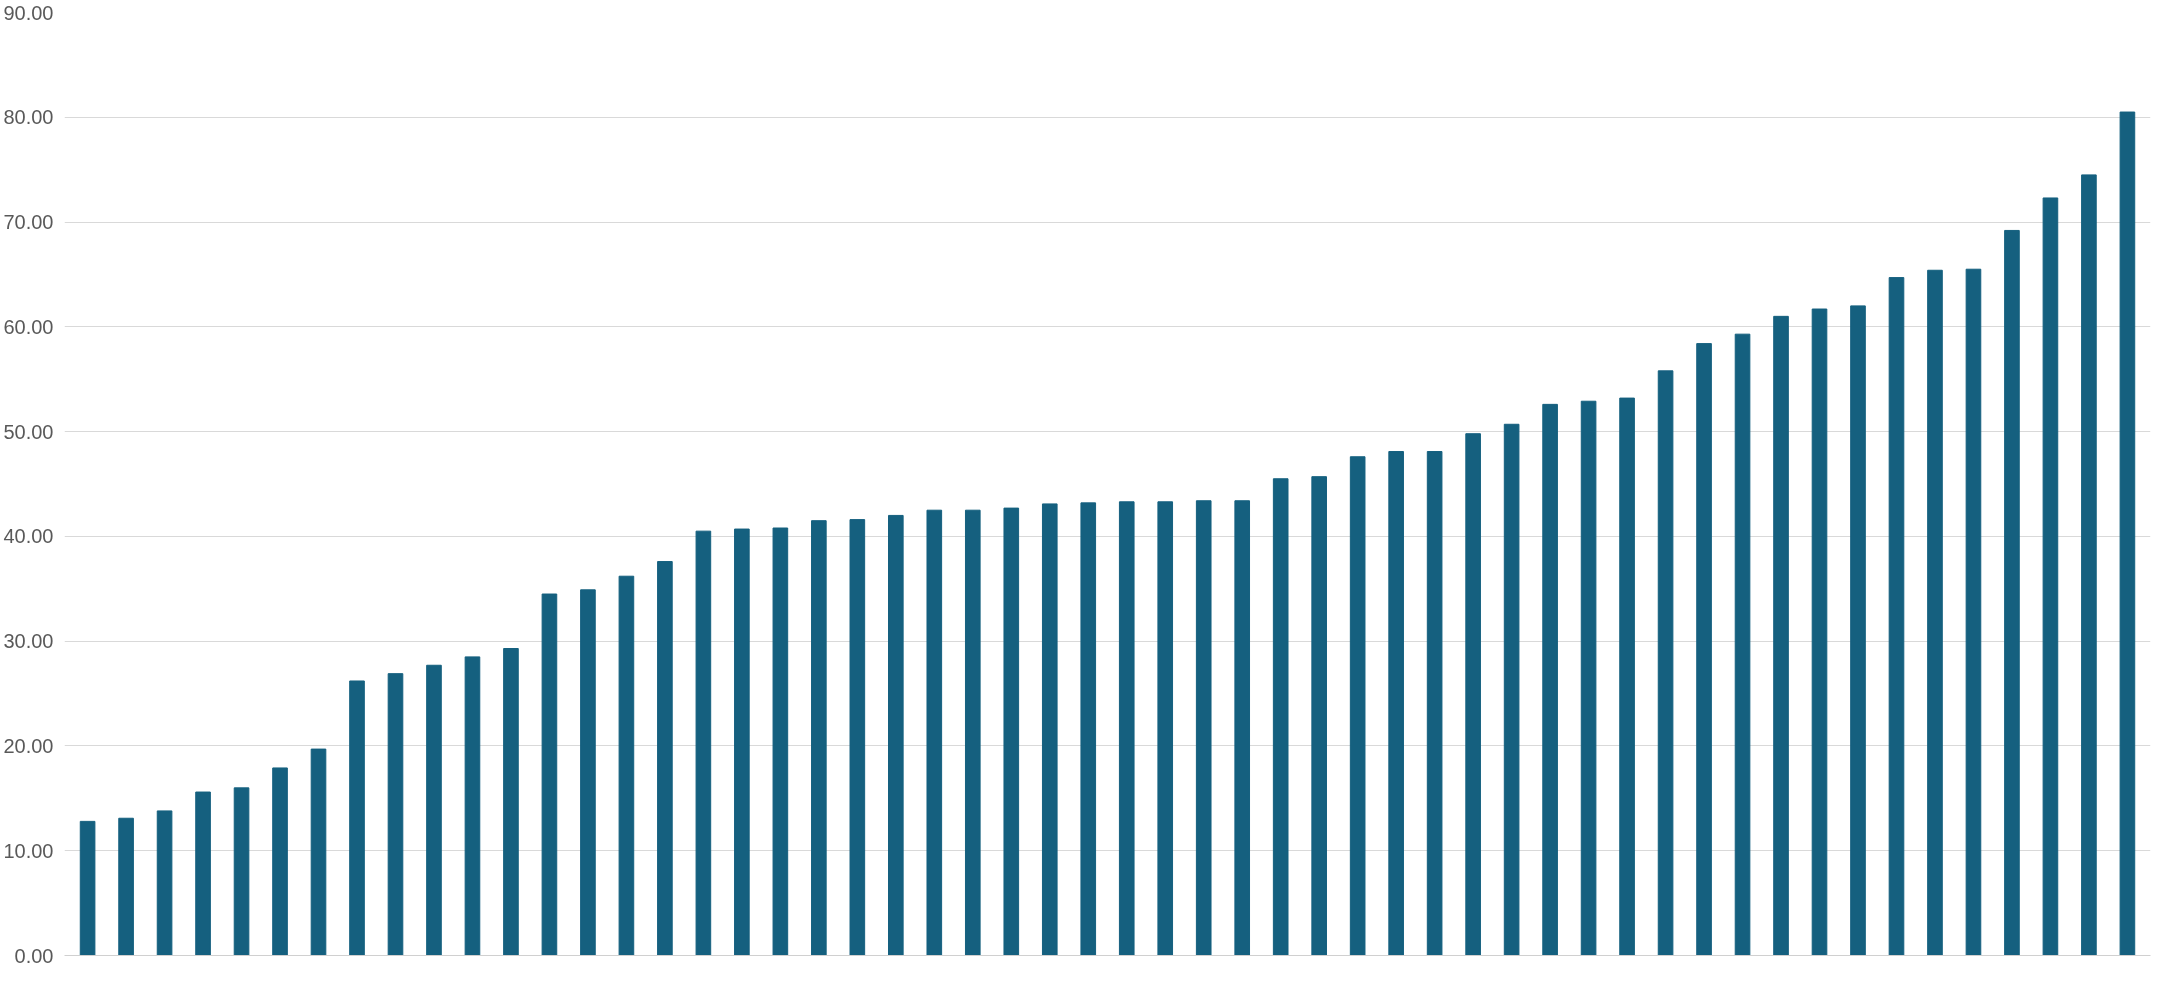 The height and width of the screenshot is (981, 2173). I want to click on y-tick-label: 50.00, so click(28, 431).